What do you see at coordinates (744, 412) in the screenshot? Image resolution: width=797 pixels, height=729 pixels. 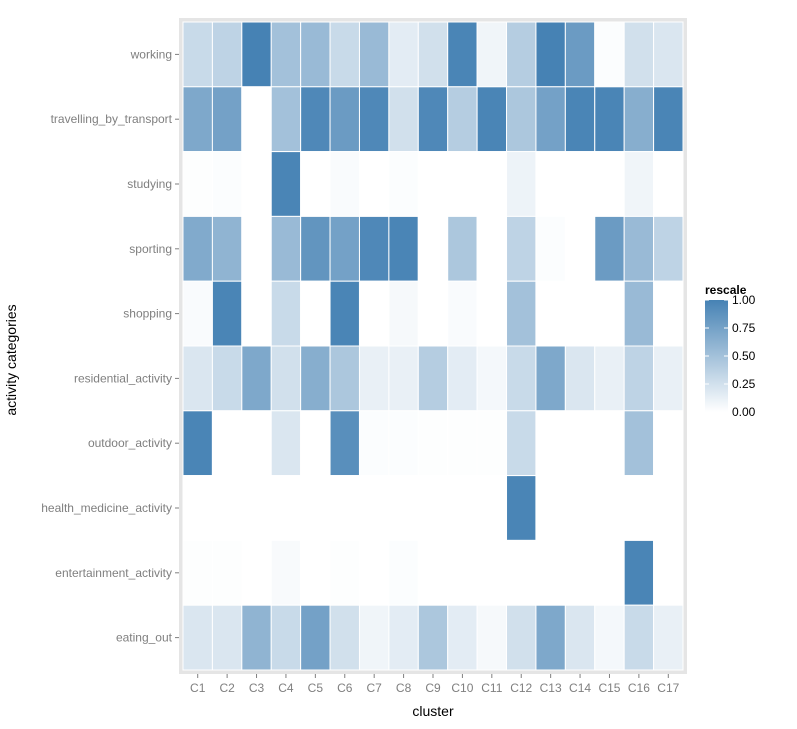 I see `legend-label: 0.00` at bounding box center [744, 412].